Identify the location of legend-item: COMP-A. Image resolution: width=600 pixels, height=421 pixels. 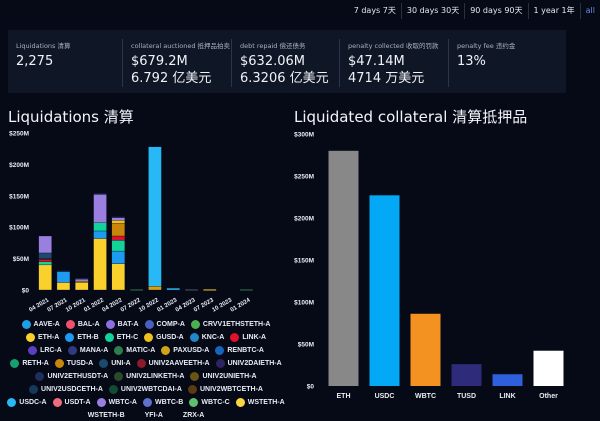
(164, 324).